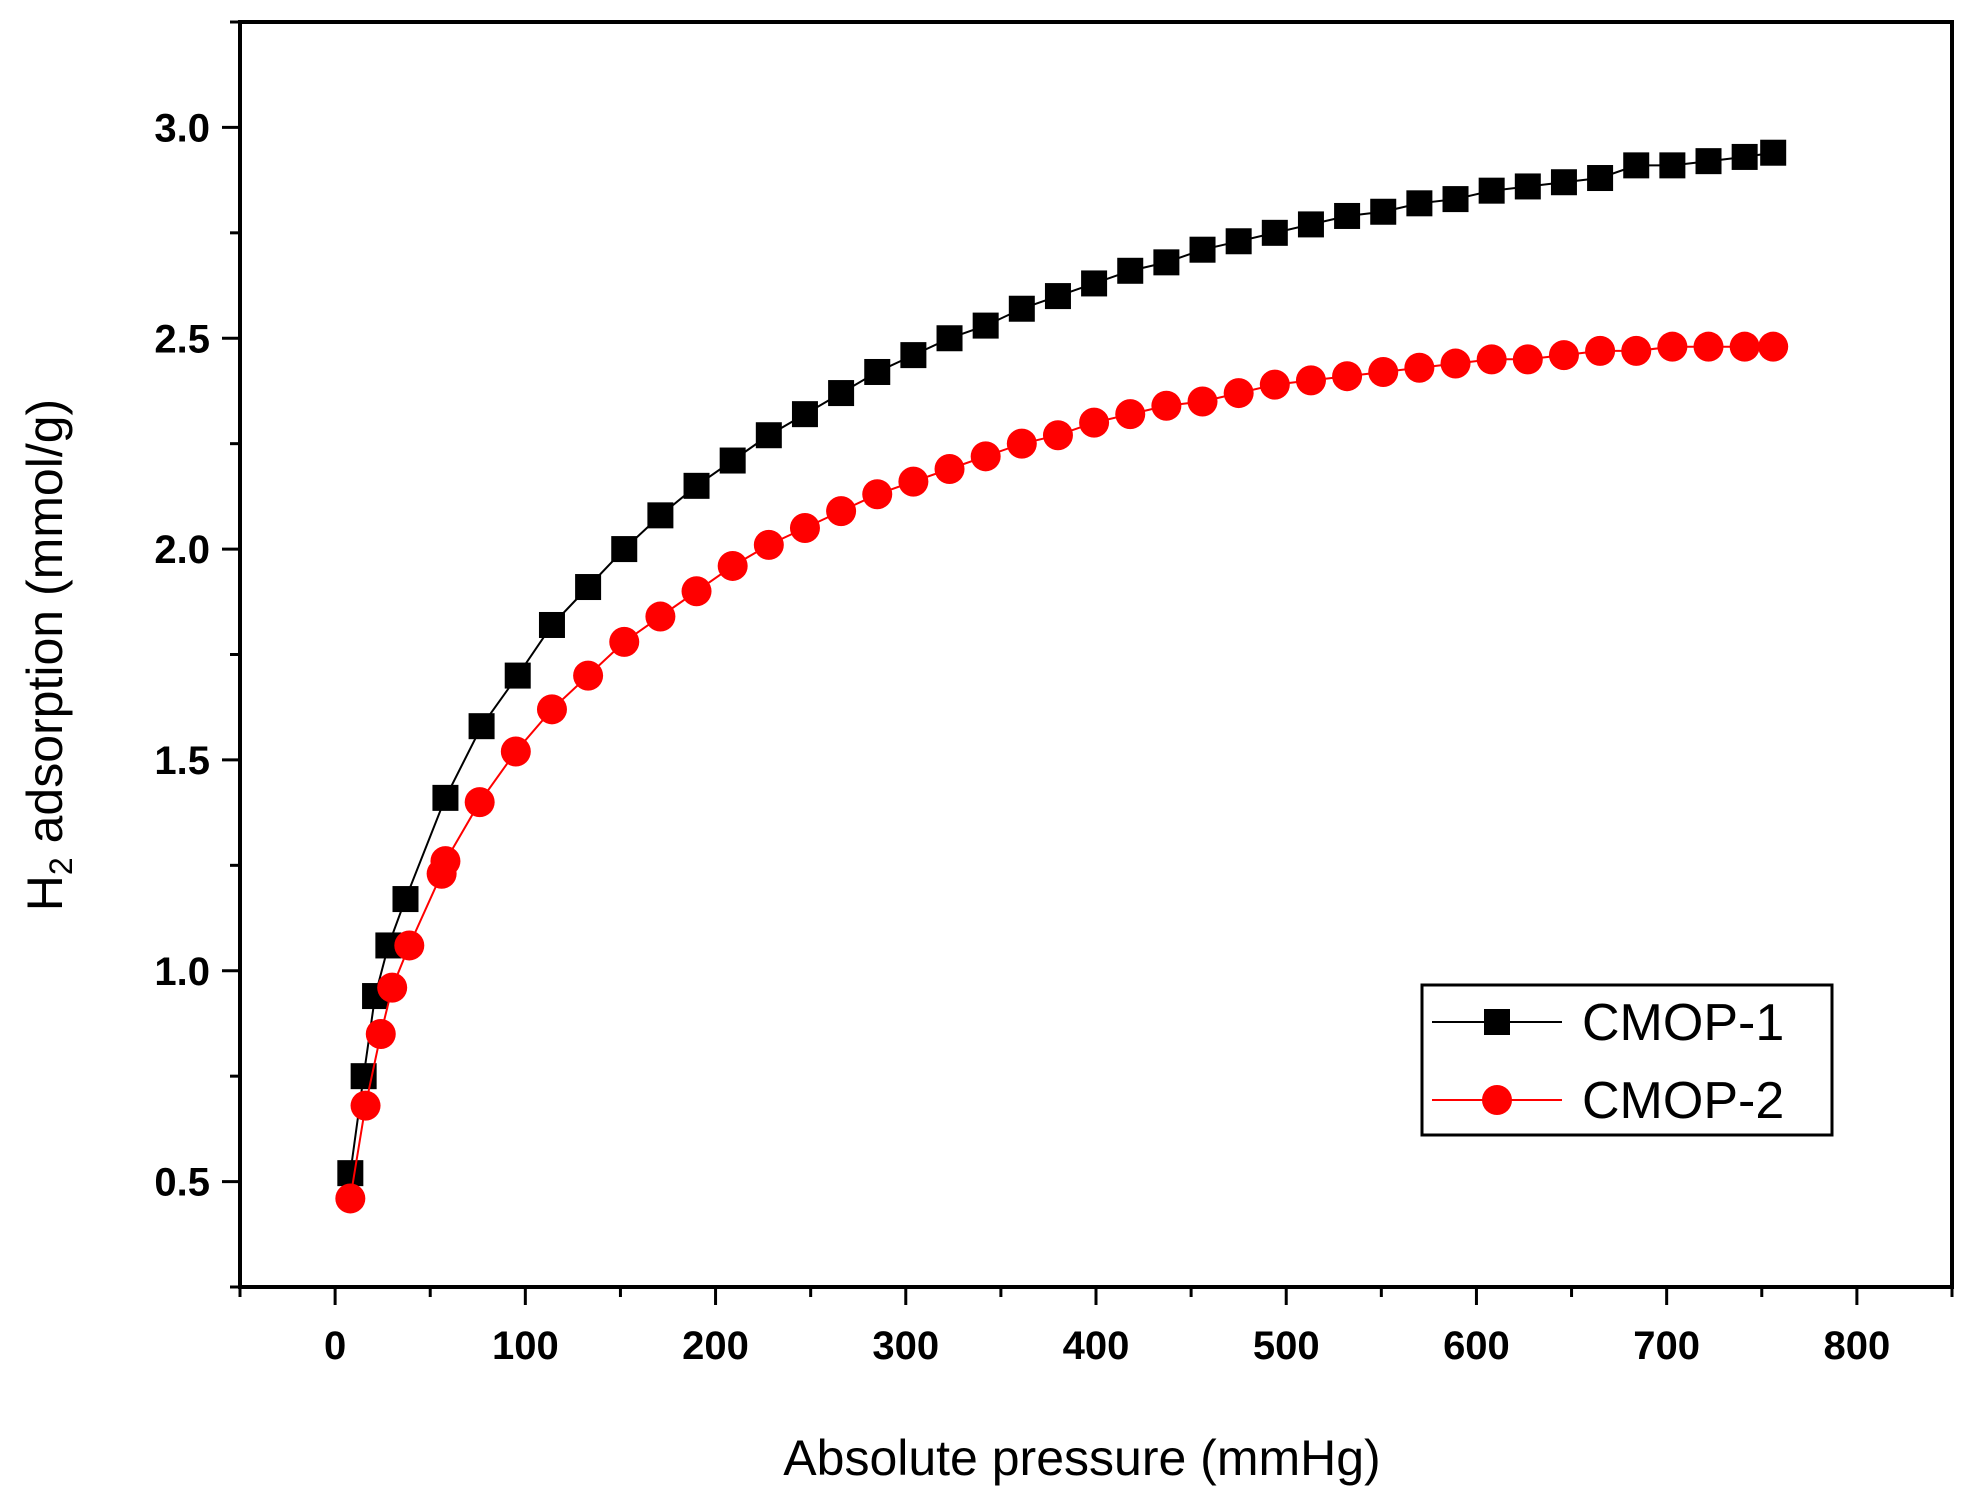 This screenshot has height=1503, width=1965. Describe the element at coordinates (905, 1346) in the screenshot. I see `x-tick-label: 300` at that location.